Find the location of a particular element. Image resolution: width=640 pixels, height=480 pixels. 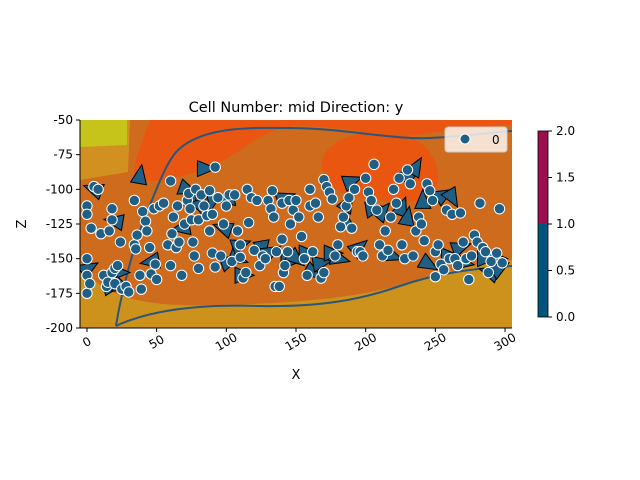

legend-box is located at coordinates (476, 139).